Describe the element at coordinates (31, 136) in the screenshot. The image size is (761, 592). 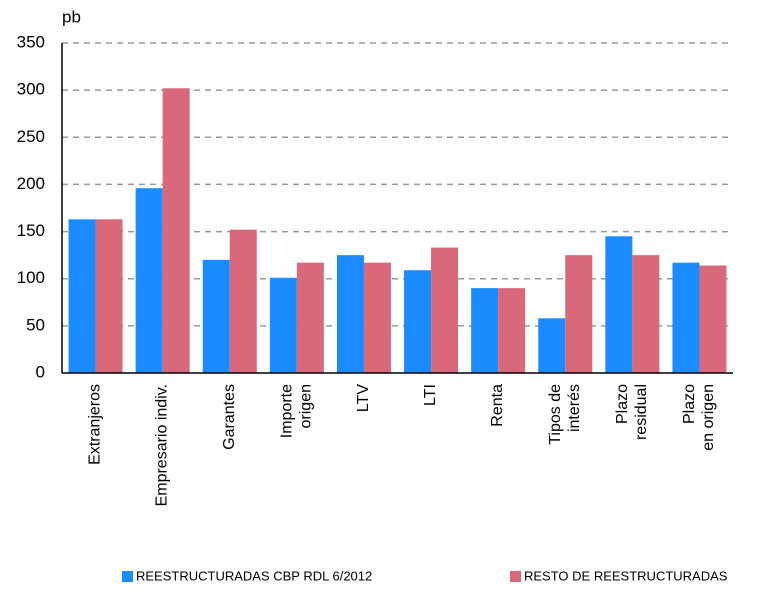
I see `y-tick-label: 250` at that location.